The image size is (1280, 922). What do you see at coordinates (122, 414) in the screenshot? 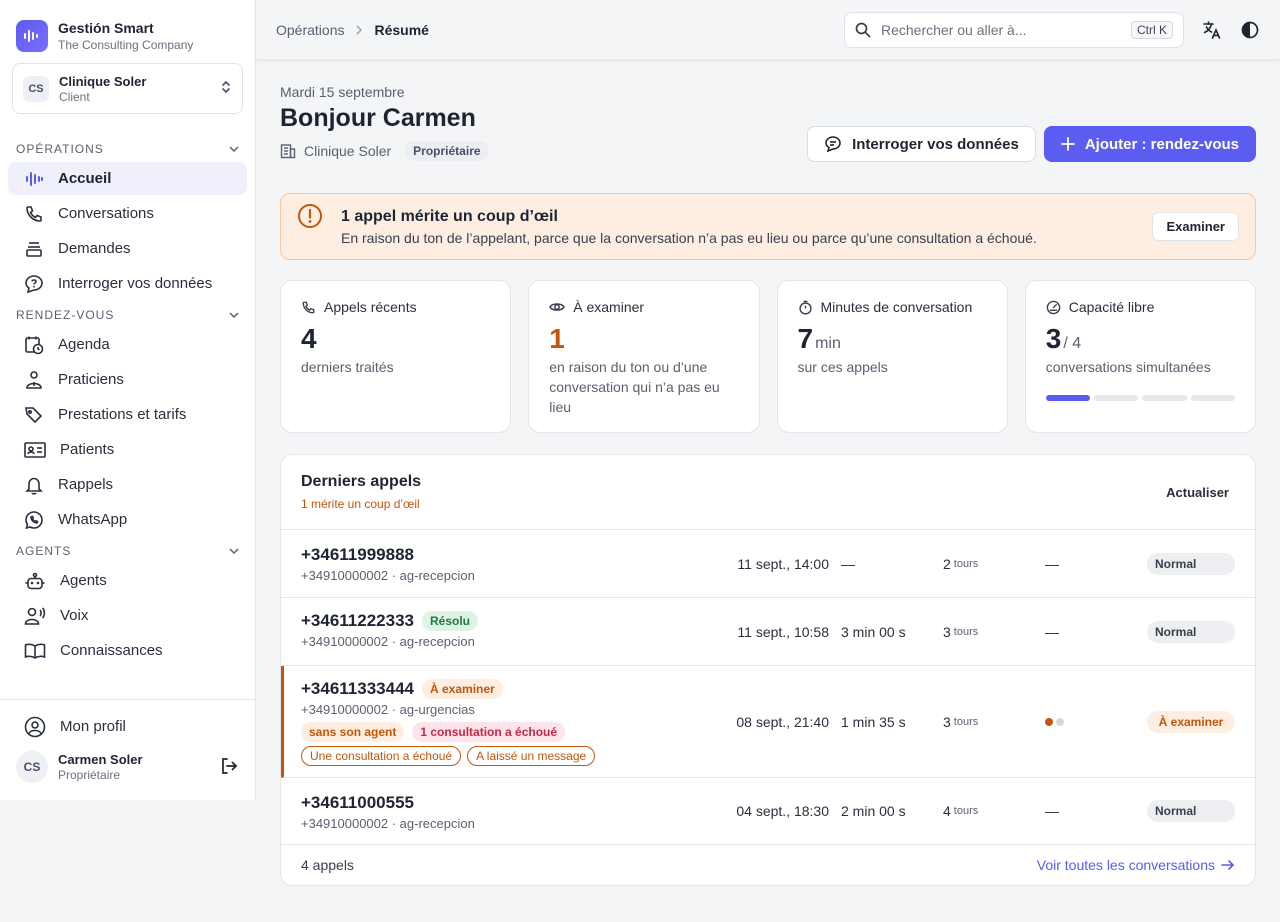
I see `sidebar-item-label: Prestations et tarifs` at bounding box center [122, 414].